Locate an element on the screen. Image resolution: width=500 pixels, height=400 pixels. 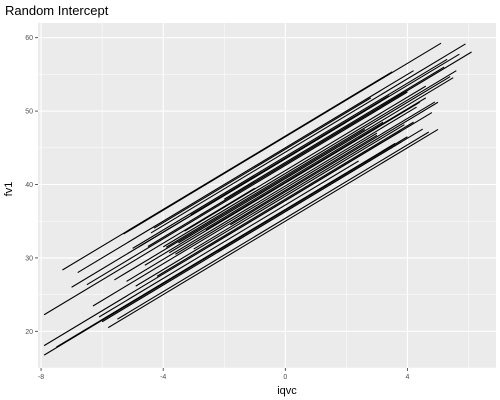
x-tick-label: -8 is located at coordinates (41, 377).